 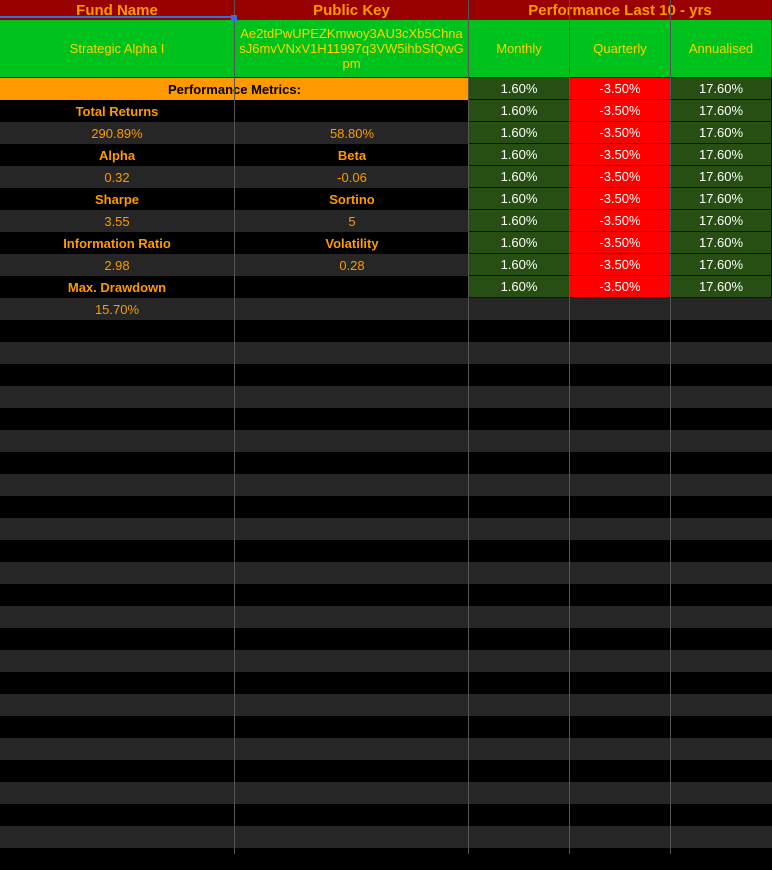 I want to click on metric-value: 15.70%, so click(x=117, y=309).